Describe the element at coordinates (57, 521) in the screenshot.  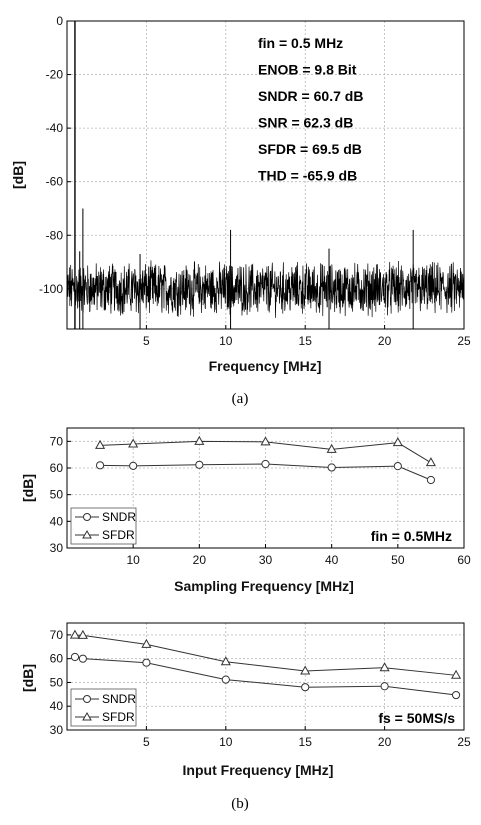
I see `sampling-y-tick-label: 40` at that location.